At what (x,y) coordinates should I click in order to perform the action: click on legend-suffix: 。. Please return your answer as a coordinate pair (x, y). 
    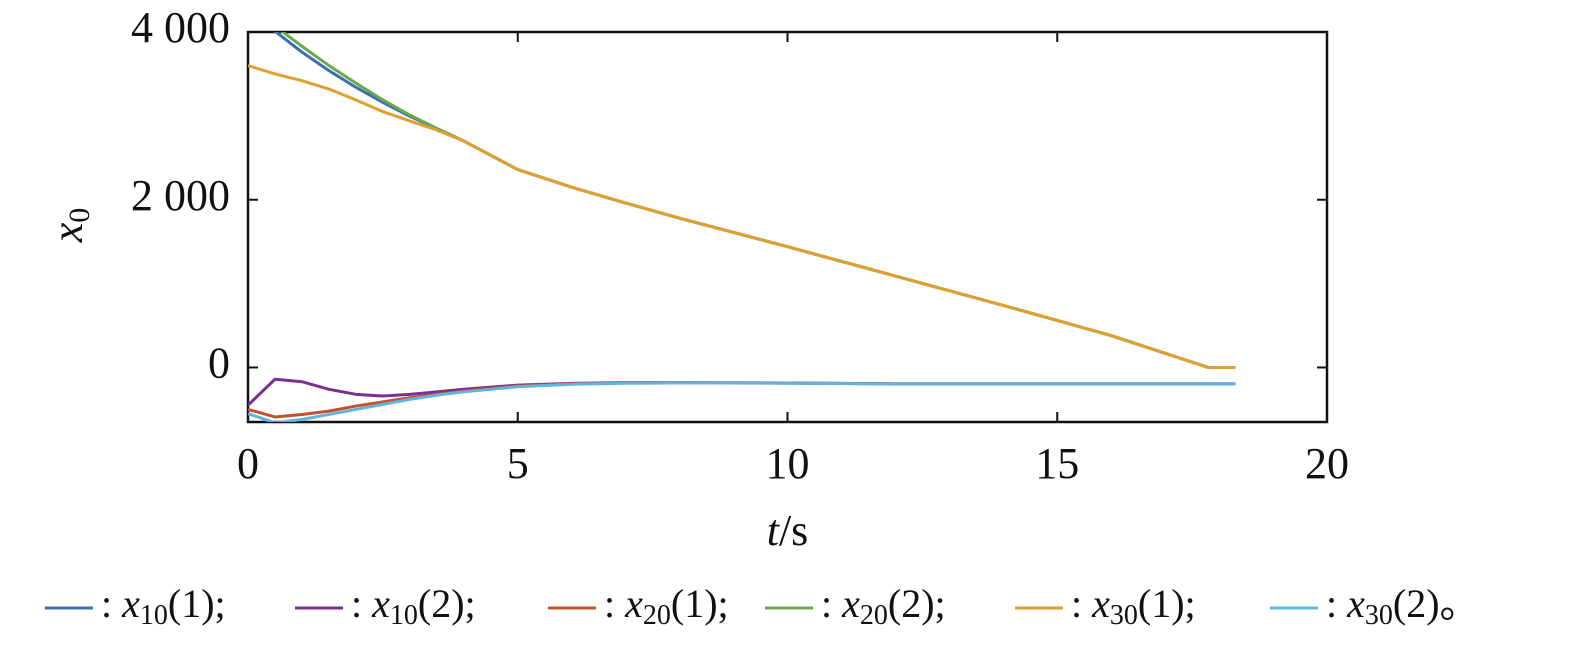
    Looking at the image, I should click on (1460, 603).